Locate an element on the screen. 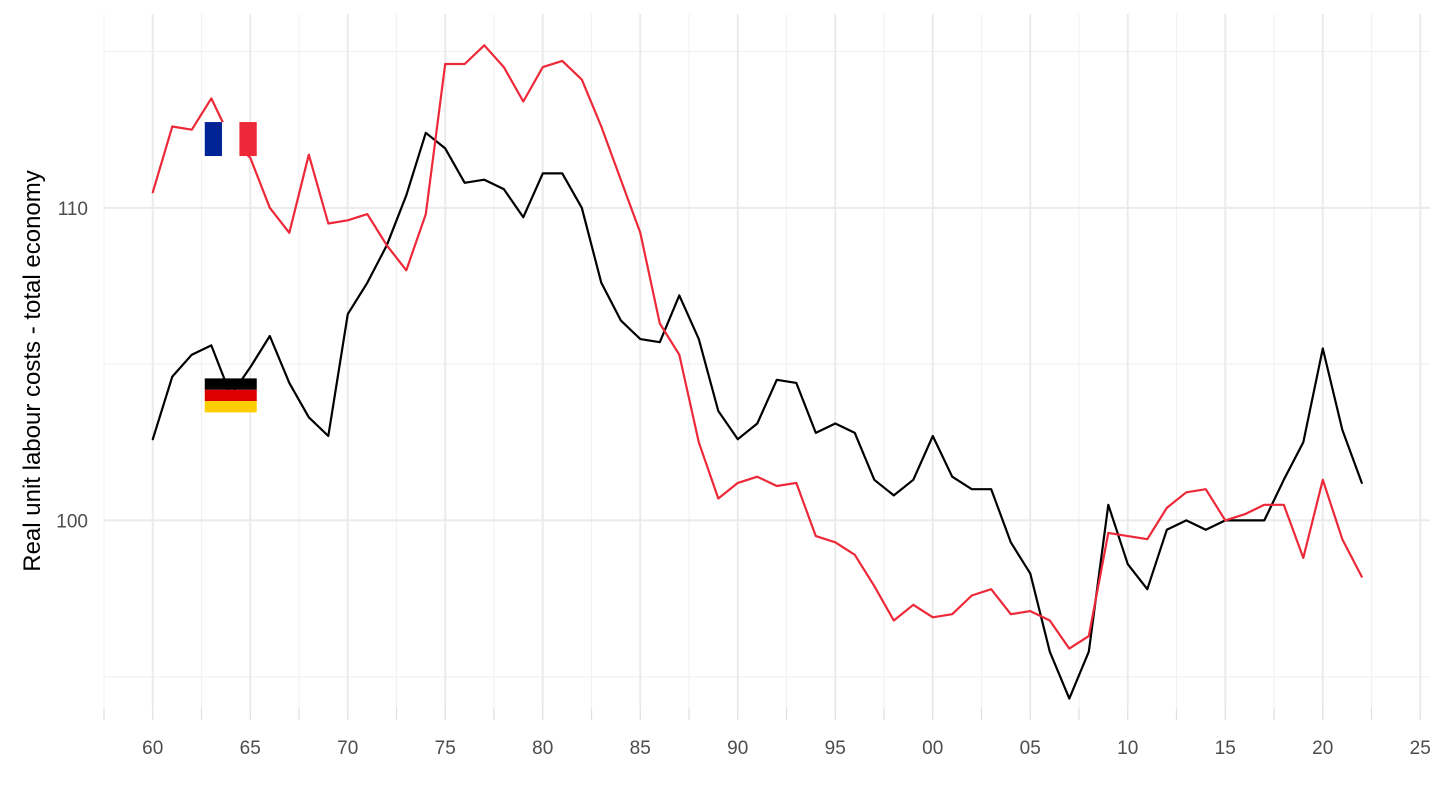 The width and height of the screenshot is (1440, 810). x-tick-label: 15 is located at coordinates (1225, 748).